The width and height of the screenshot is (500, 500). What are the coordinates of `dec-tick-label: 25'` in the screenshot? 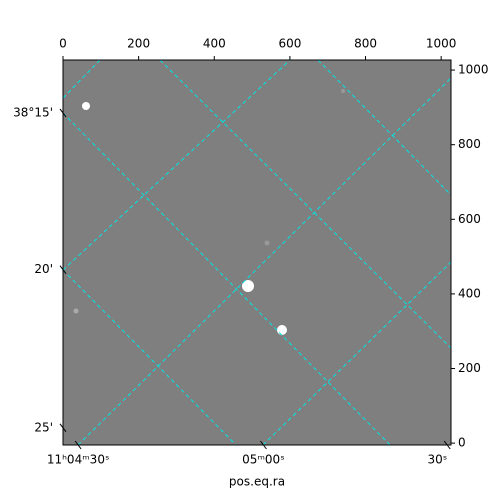 It's located at (43, 427).